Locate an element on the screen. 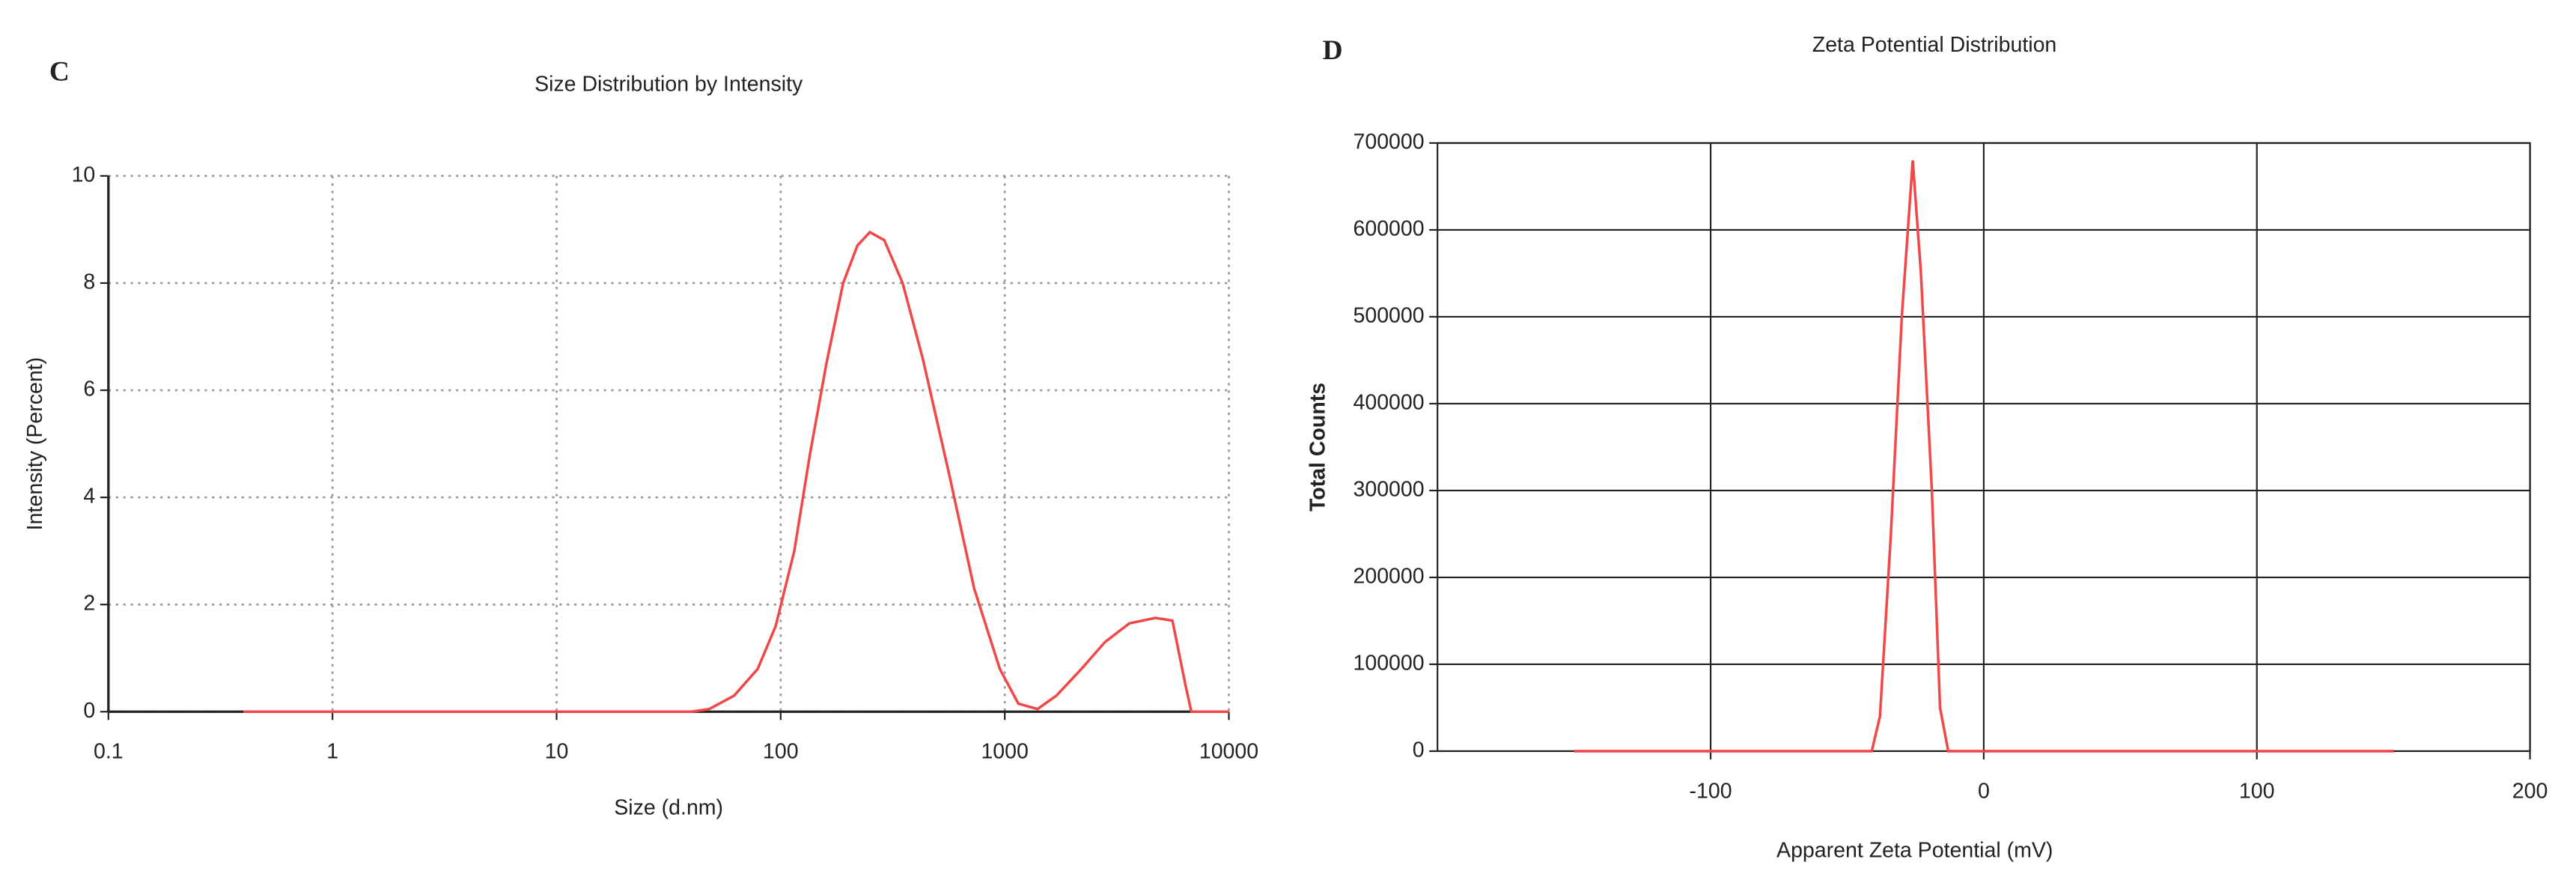 The image size is (2576, 895). y-tick-label: 600000 is located at coordinates (1388, 228).